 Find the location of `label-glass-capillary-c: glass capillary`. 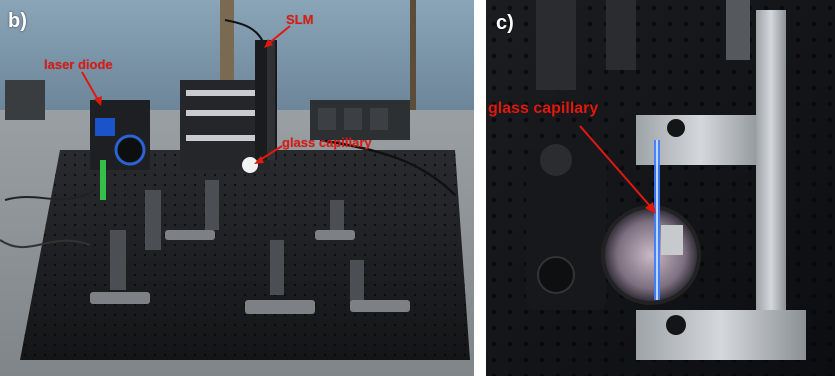

label-glass-capillary-c: glass capillary is located at coordinates (543, 108).